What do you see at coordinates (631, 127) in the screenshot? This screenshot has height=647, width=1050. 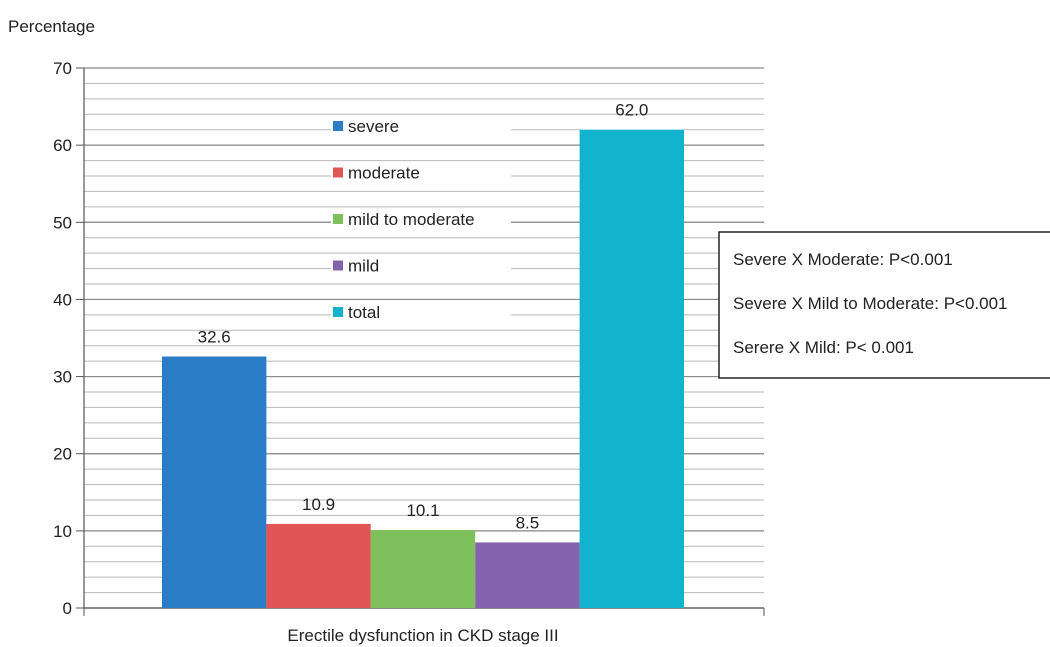 I see `bar-halo-total` at bounding box center [631, 127].